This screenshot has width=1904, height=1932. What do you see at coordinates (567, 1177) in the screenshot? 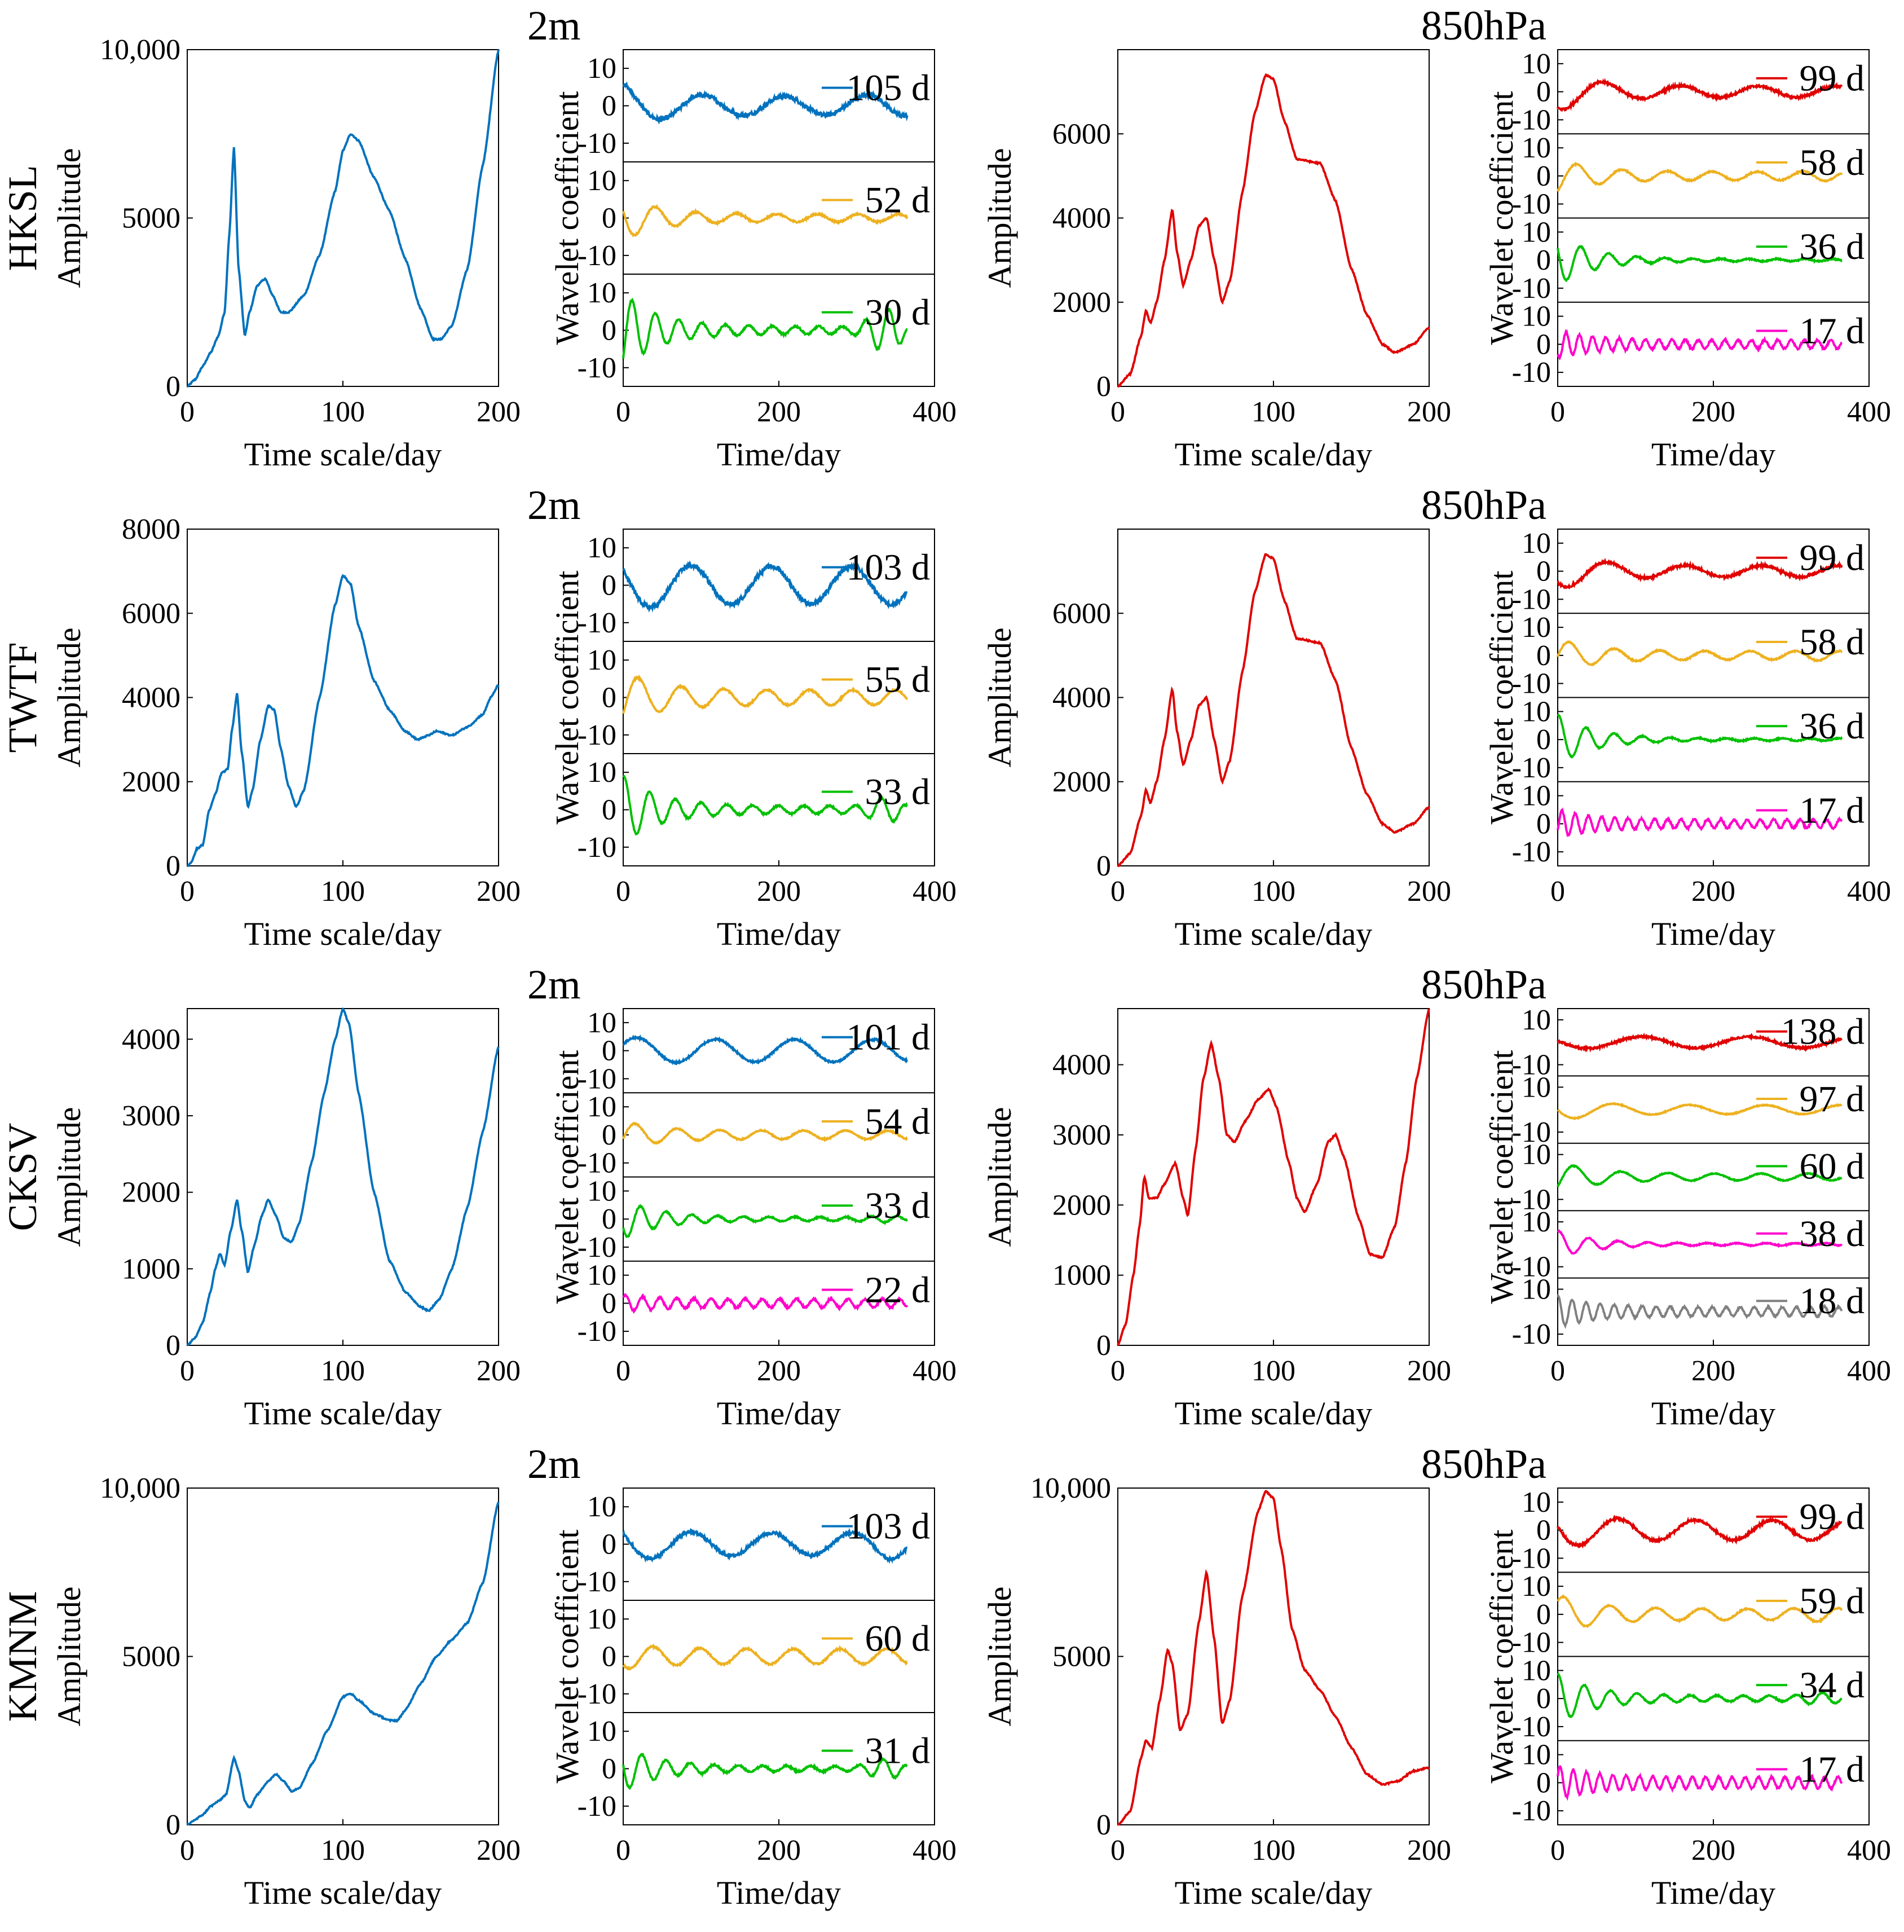
I see `y-axis-label: Wavelet coefficient` at bounding box center [567, 1177].